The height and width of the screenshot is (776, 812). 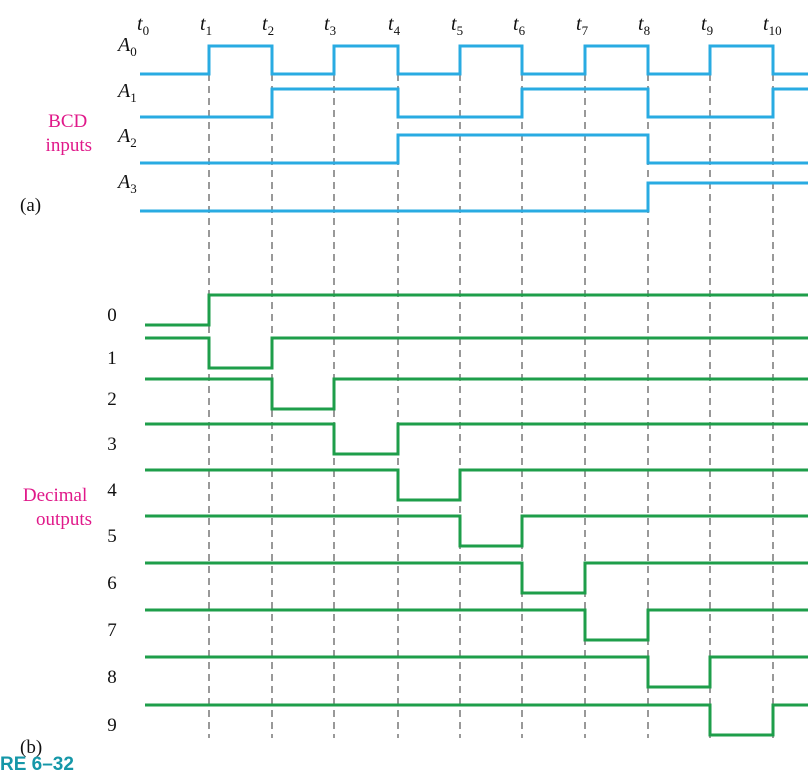 What do you see at coordinates (394, 25) in the screenshot?
I see `time-label-t4: t4` at bounding box center [394, 25].